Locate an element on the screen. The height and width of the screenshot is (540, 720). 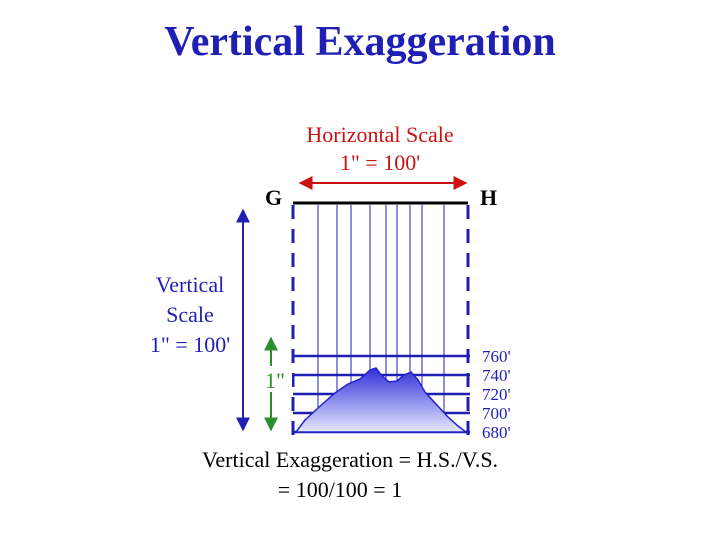
formula-line2: = 100/100 = 1 is located at coordinates (340, 489).